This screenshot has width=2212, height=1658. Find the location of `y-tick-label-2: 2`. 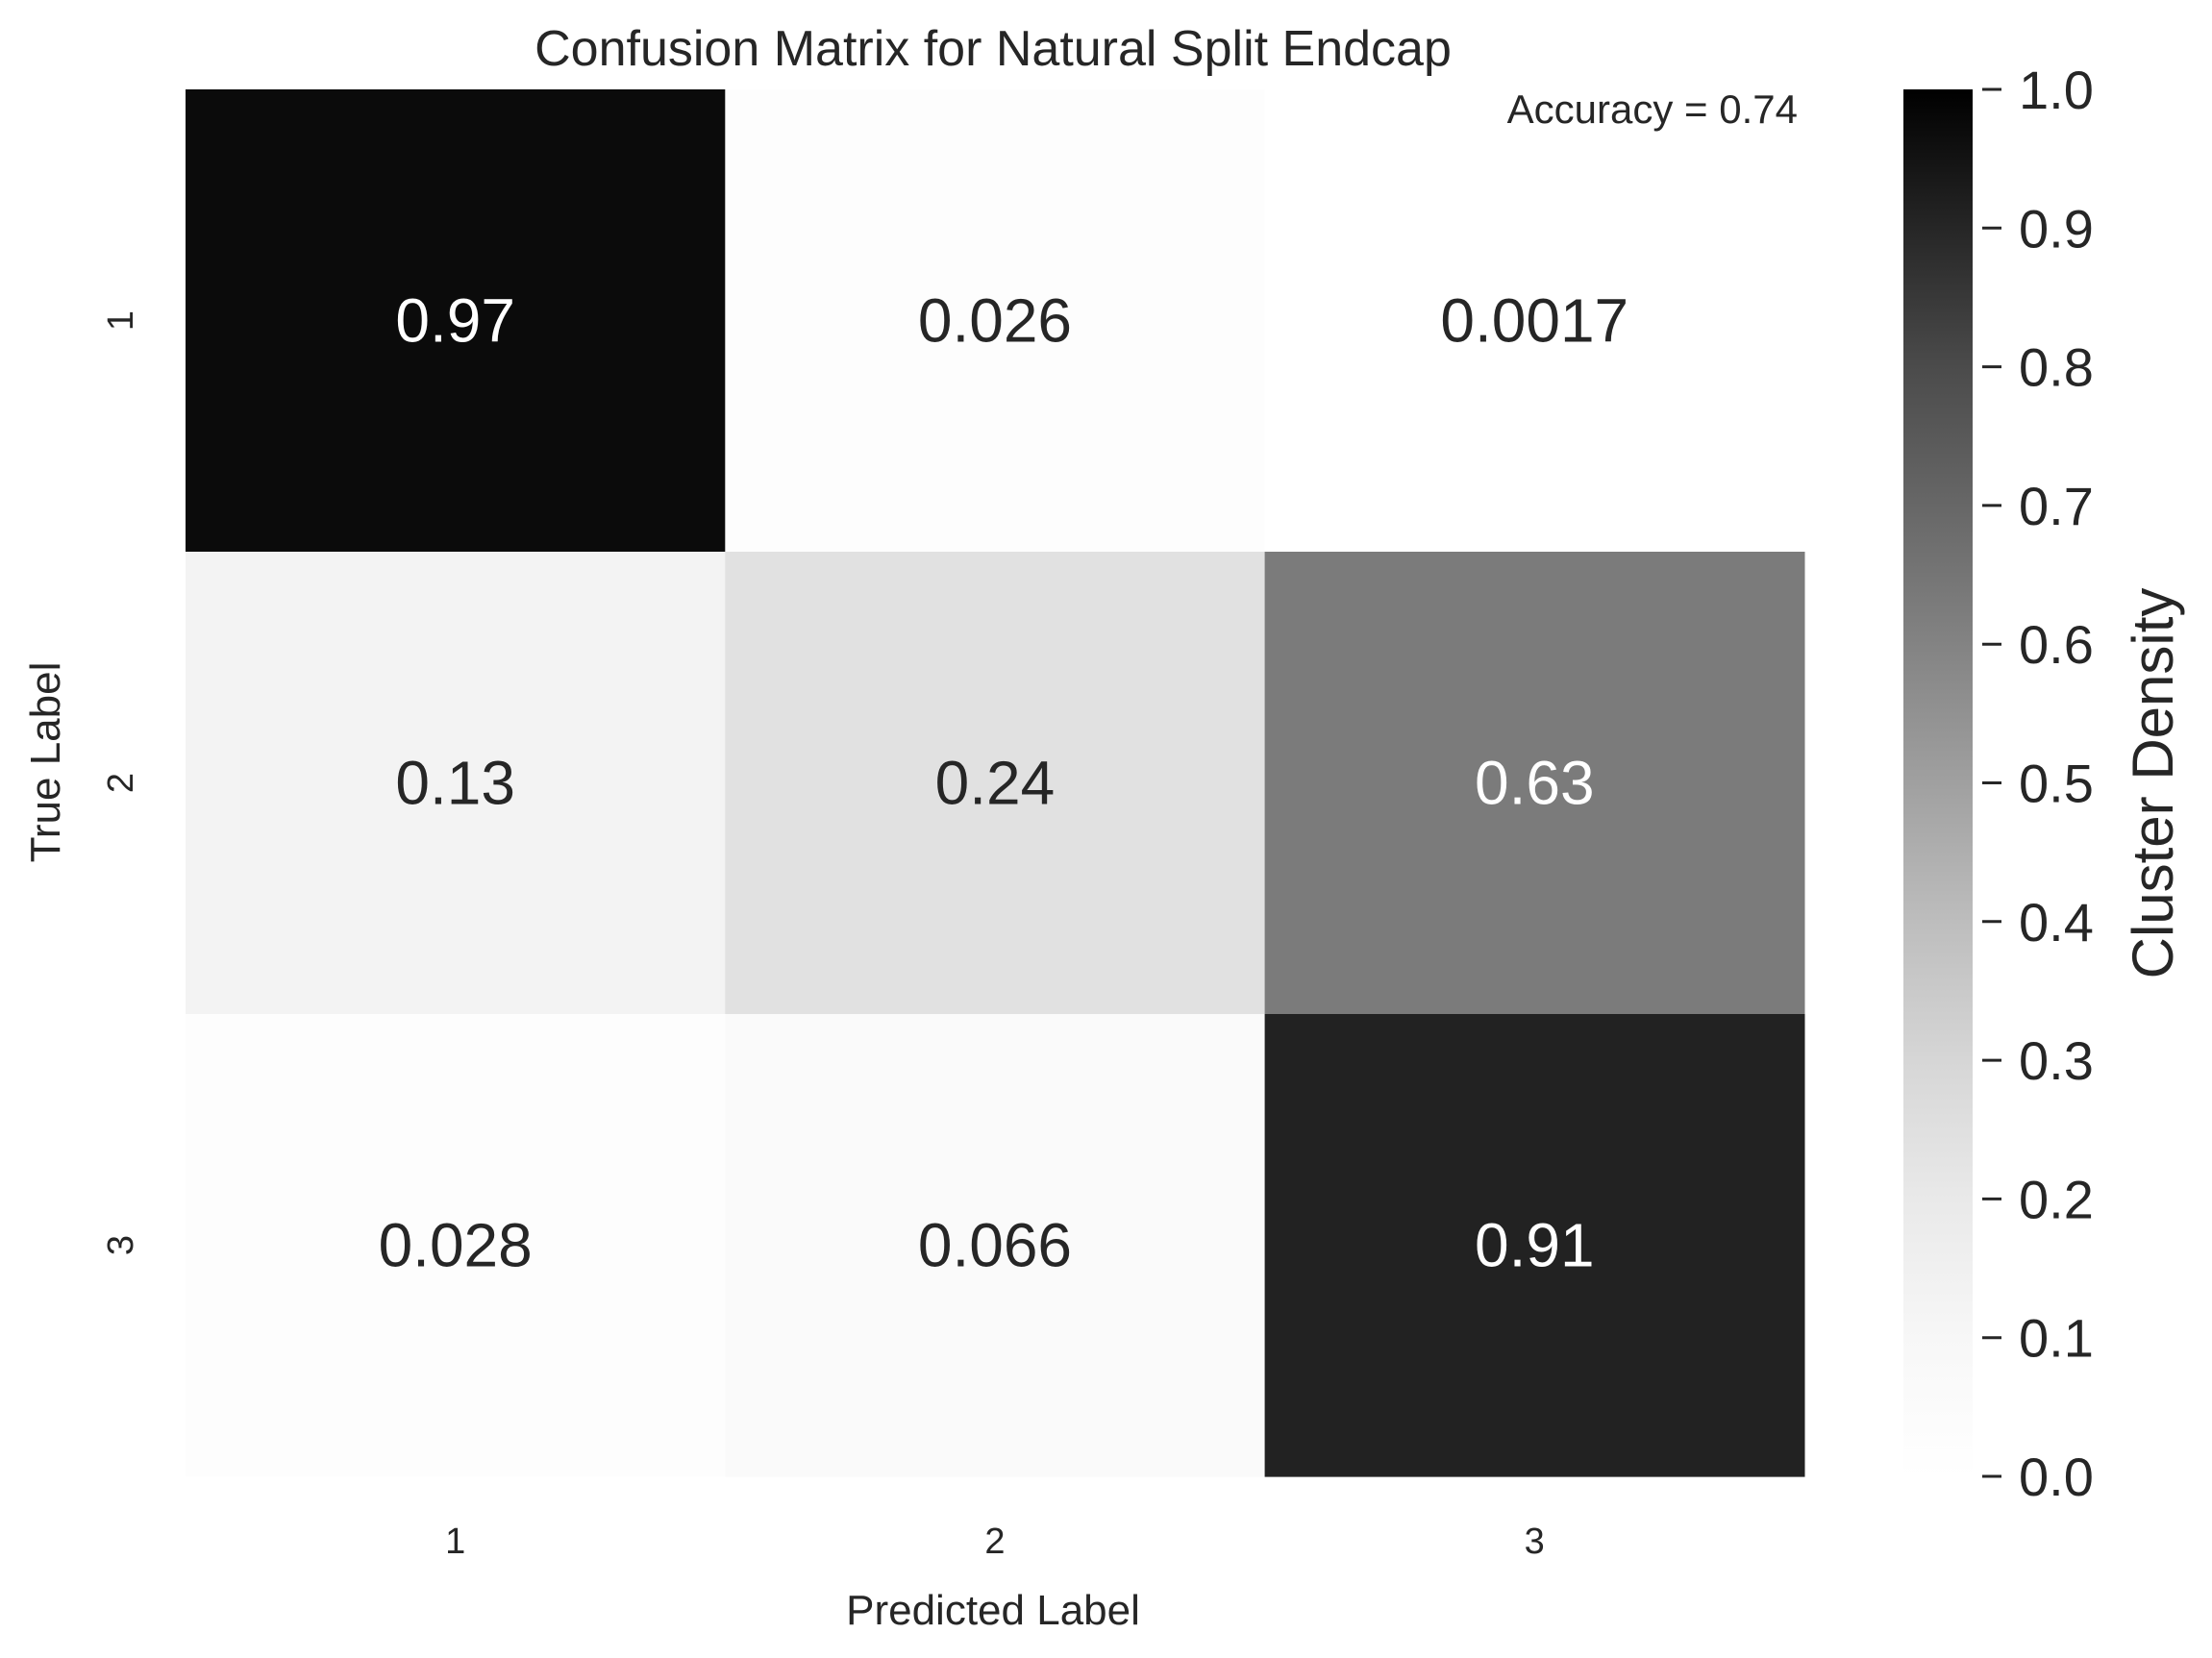

y-tick-label-2: 2 is located at coordinates (121, 783).